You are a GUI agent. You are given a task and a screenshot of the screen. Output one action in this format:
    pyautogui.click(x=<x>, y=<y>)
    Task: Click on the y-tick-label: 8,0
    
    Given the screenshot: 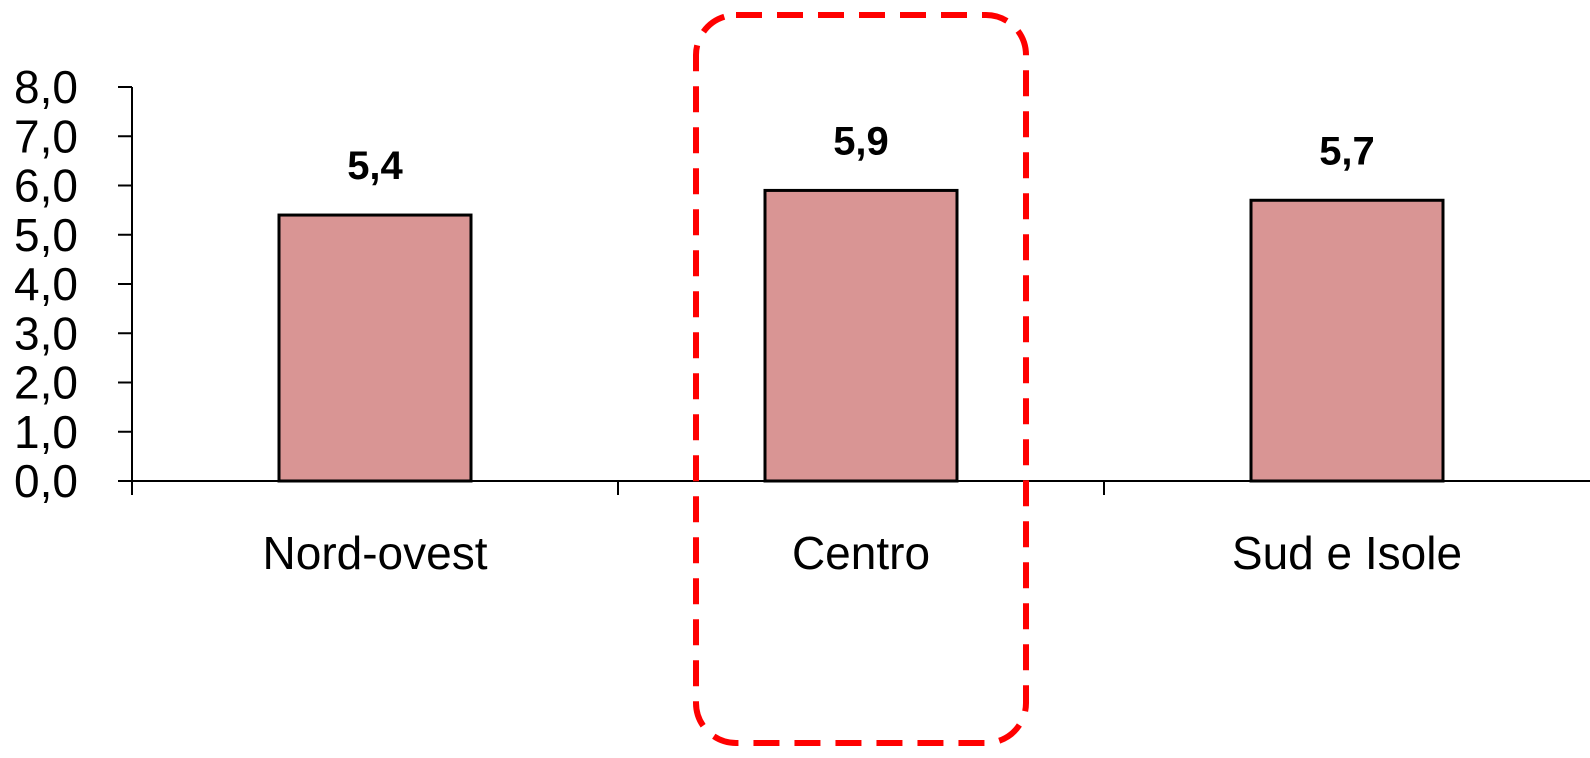 What is the action you would take?
    pyautogui.click(x=46, y=87)
    